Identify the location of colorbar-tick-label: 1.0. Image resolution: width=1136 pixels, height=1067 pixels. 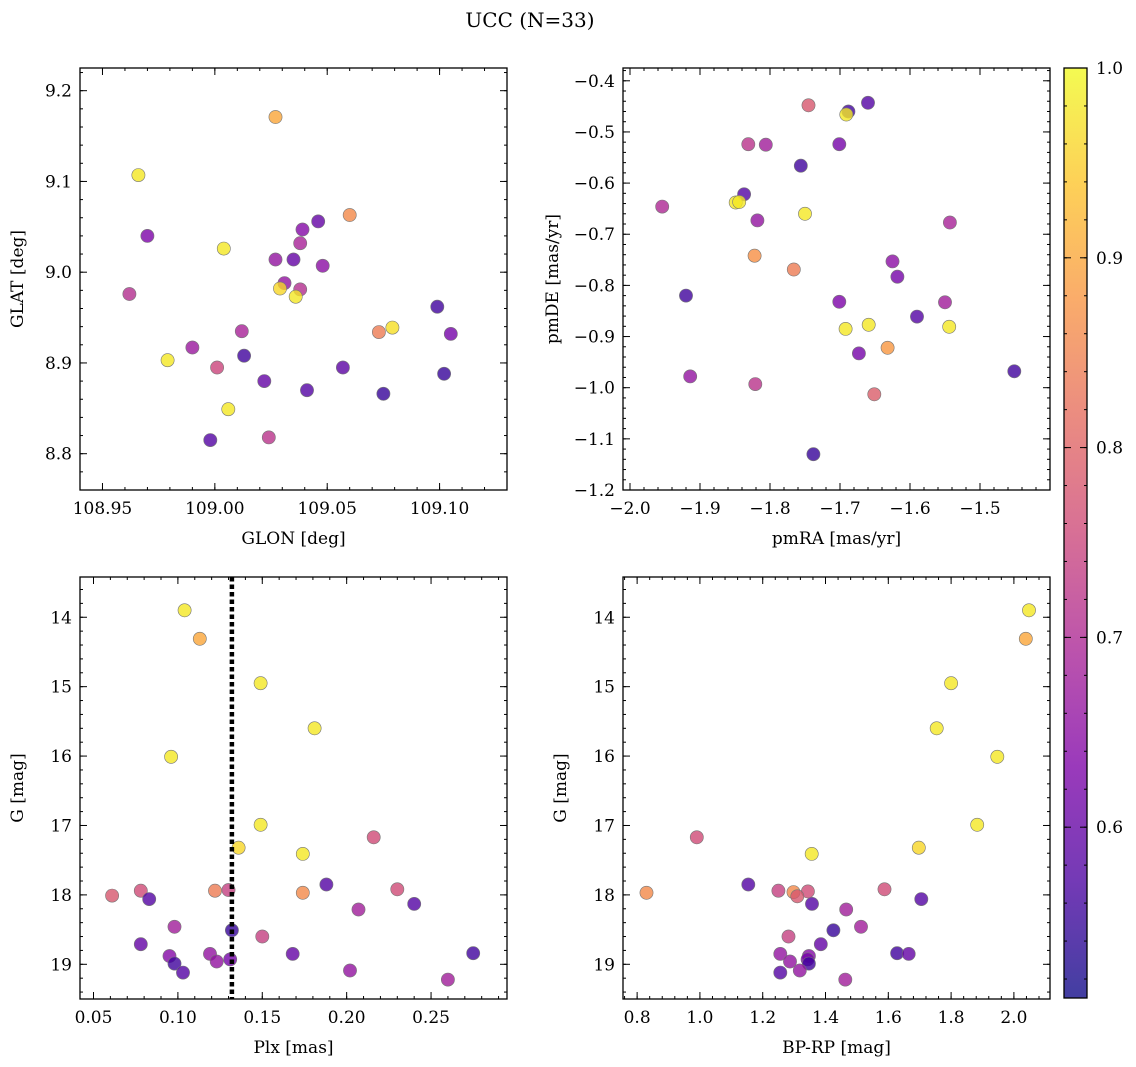
(1109, 69).